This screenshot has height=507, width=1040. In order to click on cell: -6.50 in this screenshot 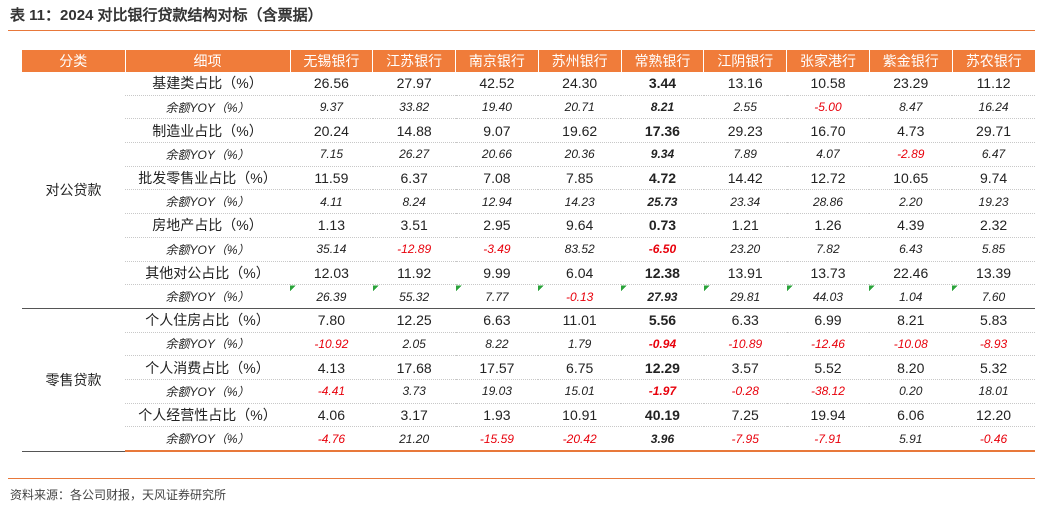, I will do `click(662, 249)`.